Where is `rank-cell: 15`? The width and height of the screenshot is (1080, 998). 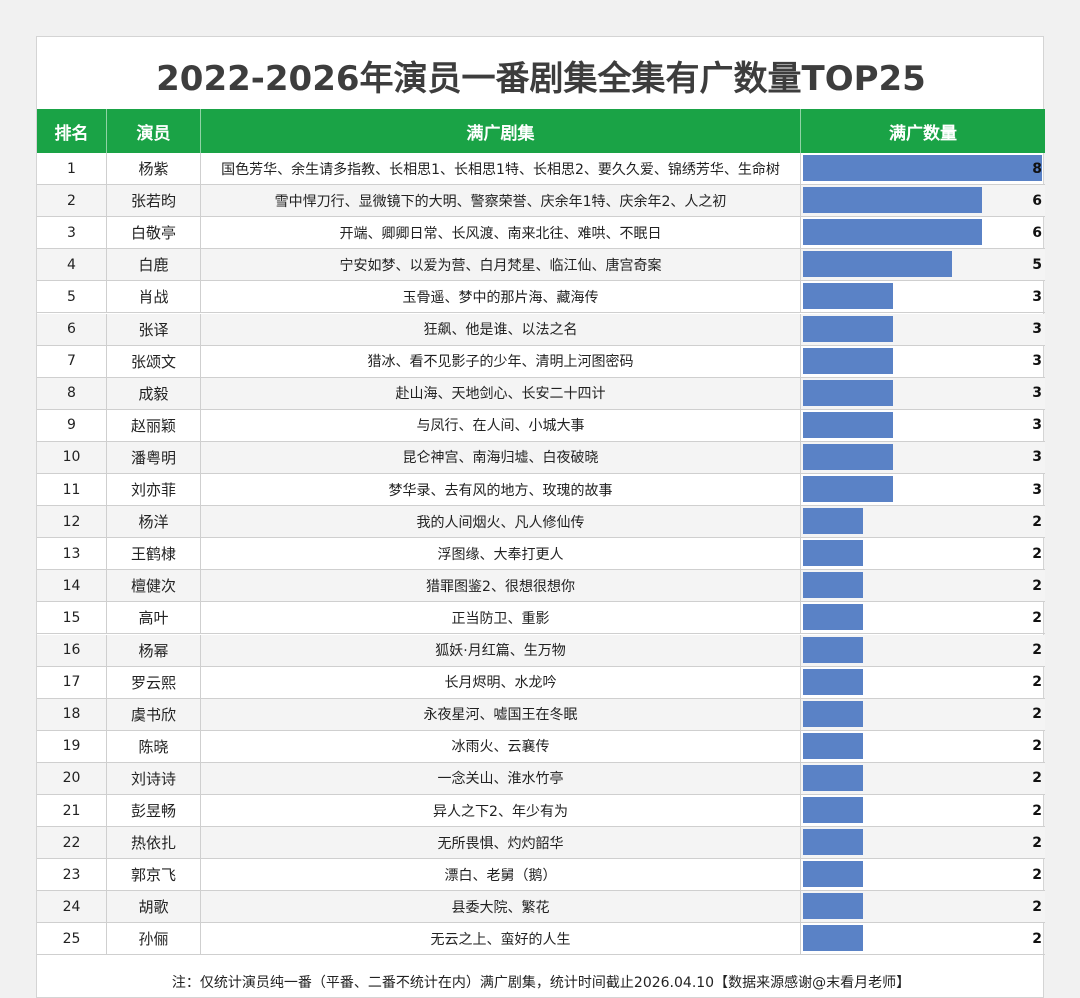 rank-cell: 15 is located at coordinates (72, 618).